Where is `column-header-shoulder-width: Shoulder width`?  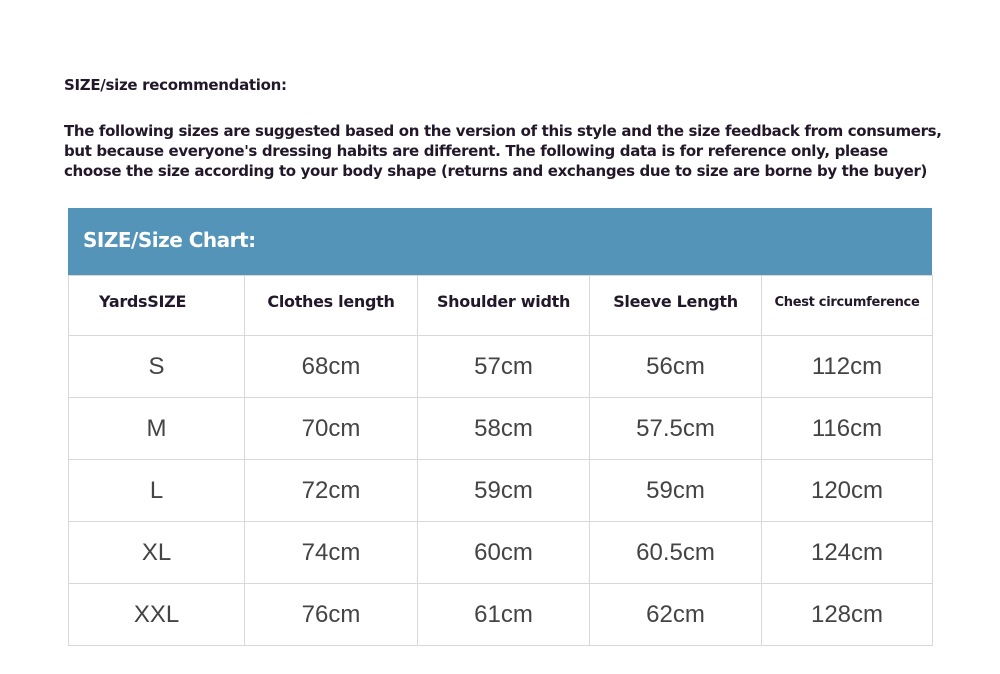
column-header-shoulder-width: Shoulder width is located at coordinates (503, 305).